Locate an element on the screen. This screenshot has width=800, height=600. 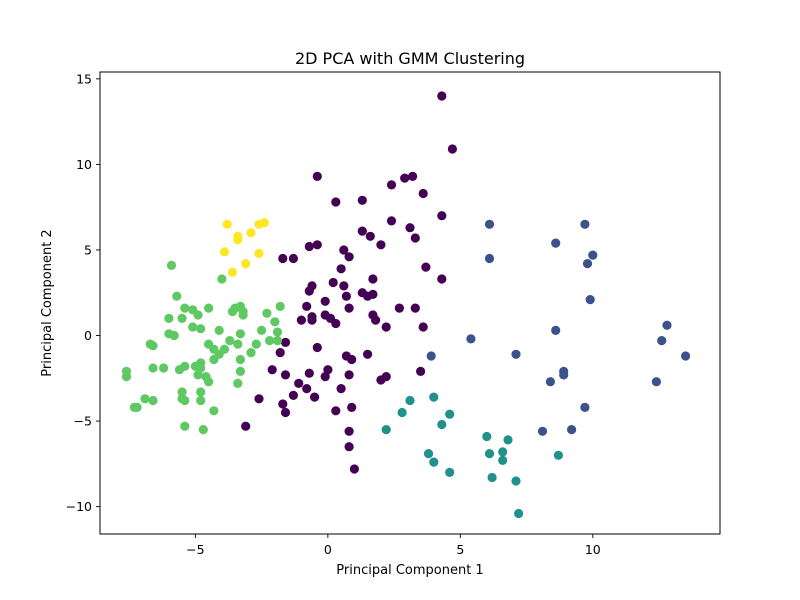
x-tick-label: 0 is located at coordinates (328, 549).